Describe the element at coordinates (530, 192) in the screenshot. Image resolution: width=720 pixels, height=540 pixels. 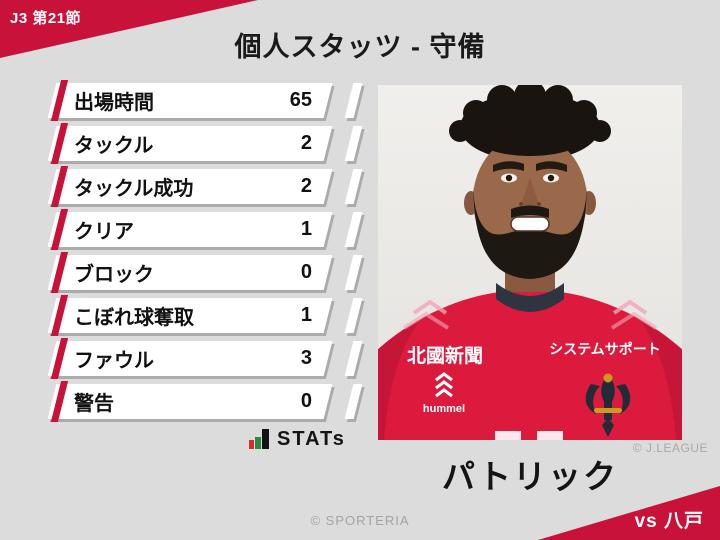
I see `nose` at that location.